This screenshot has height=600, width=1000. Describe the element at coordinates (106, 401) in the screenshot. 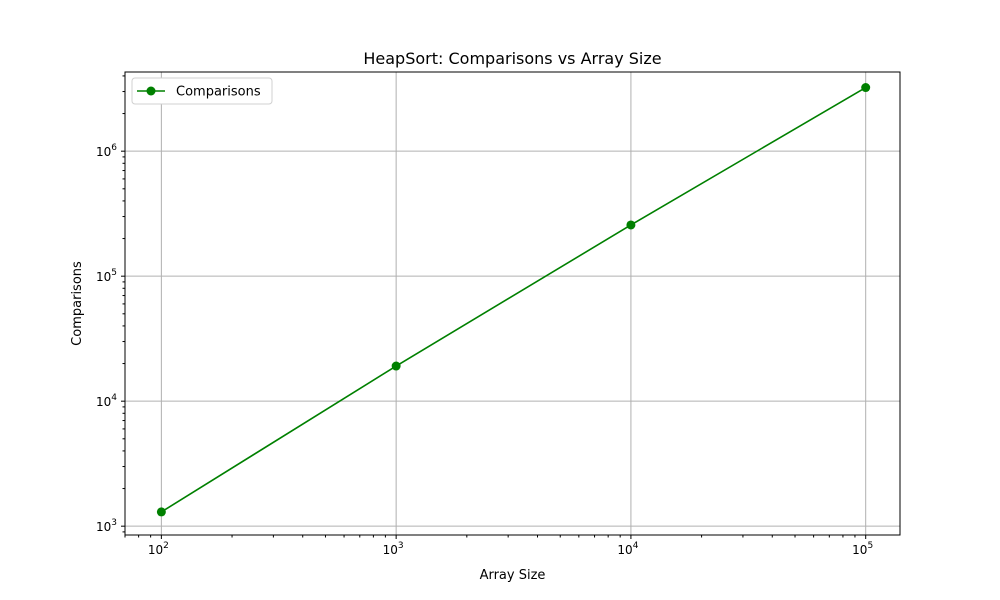

I see `y-tick-label: 10⁴` at that location.